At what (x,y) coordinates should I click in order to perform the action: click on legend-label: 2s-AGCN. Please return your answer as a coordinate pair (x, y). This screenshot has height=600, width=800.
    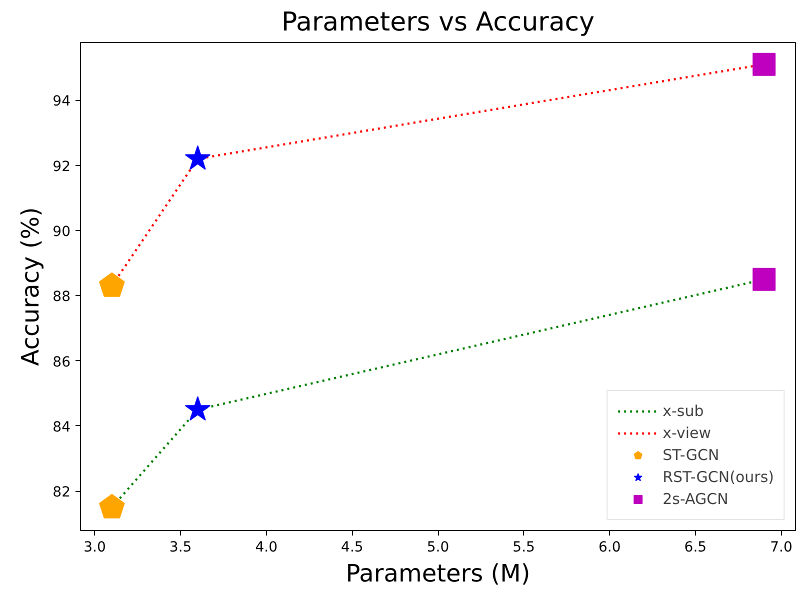
    Looking at the image, I should click on (695, 499).